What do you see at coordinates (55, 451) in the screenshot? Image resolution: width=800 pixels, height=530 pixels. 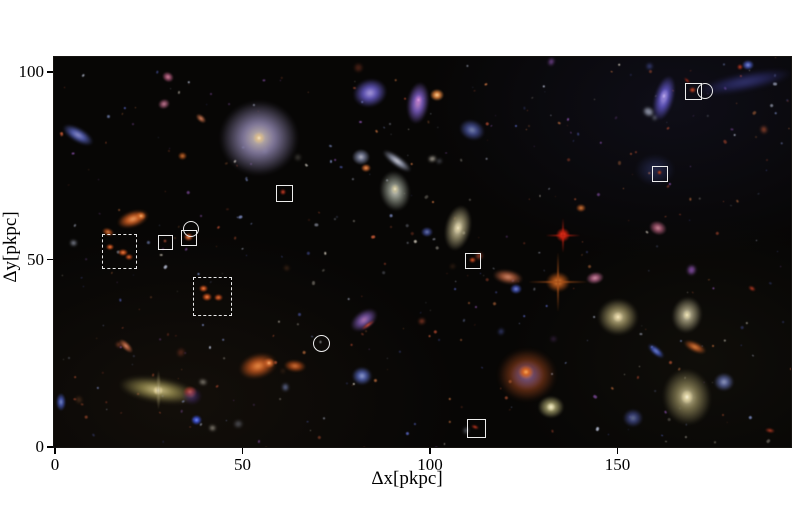 I see `x-axis-tick` at bounding box center [55, 451].